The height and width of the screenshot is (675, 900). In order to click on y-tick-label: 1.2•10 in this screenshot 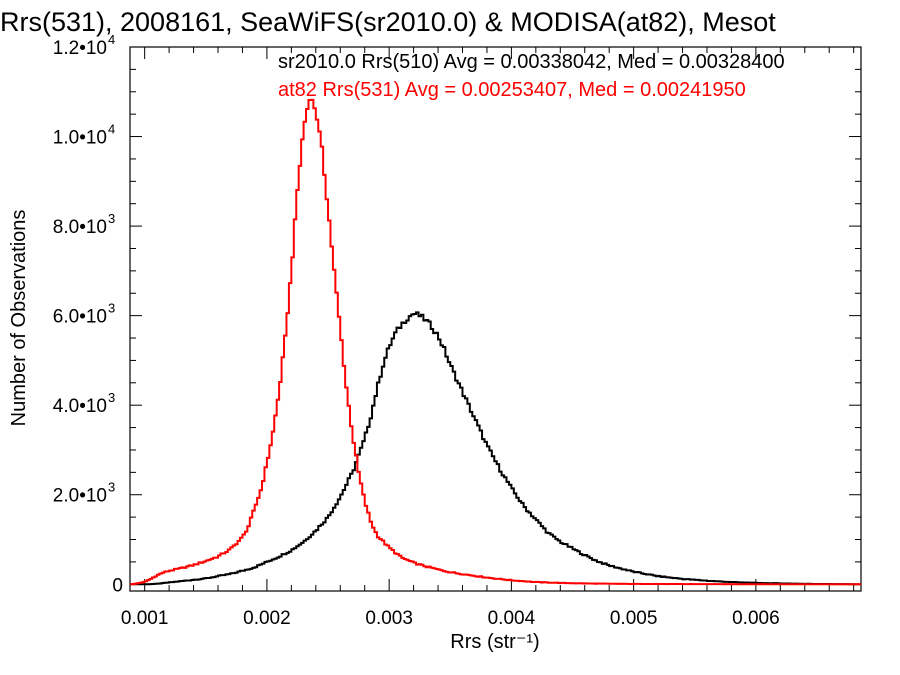, I will do `click(80, 48)`.